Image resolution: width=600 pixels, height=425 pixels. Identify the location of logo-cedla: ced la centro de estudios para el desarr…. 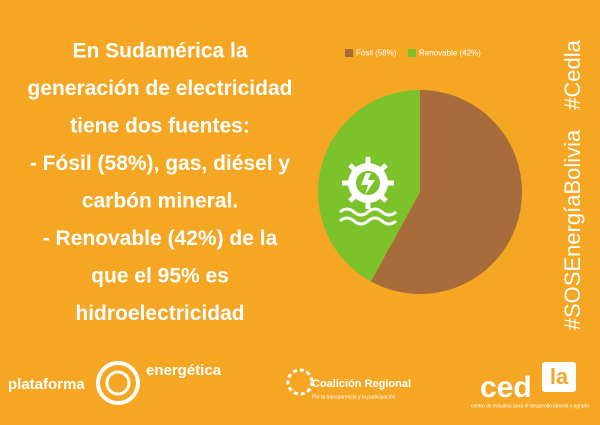
(530, 385).